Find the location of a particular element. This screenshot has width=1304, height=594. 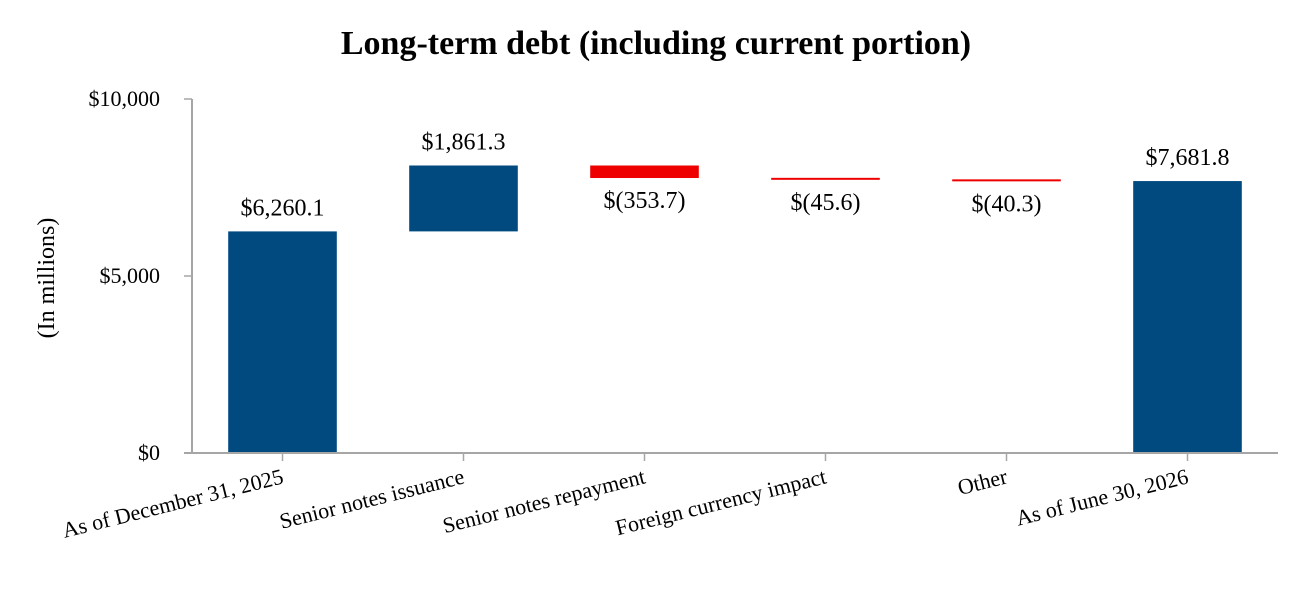

data-label: $(40.3) is located at coordinates (1007, 204).